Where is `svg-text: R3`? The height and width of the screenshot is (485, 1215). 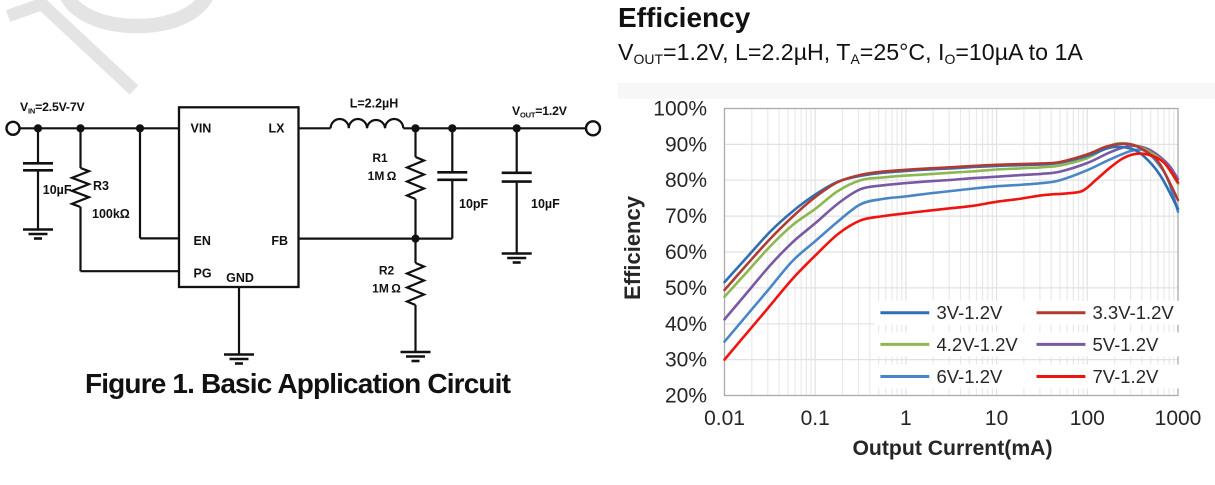 svg-text: R3 is located at coordinates (101, 186).